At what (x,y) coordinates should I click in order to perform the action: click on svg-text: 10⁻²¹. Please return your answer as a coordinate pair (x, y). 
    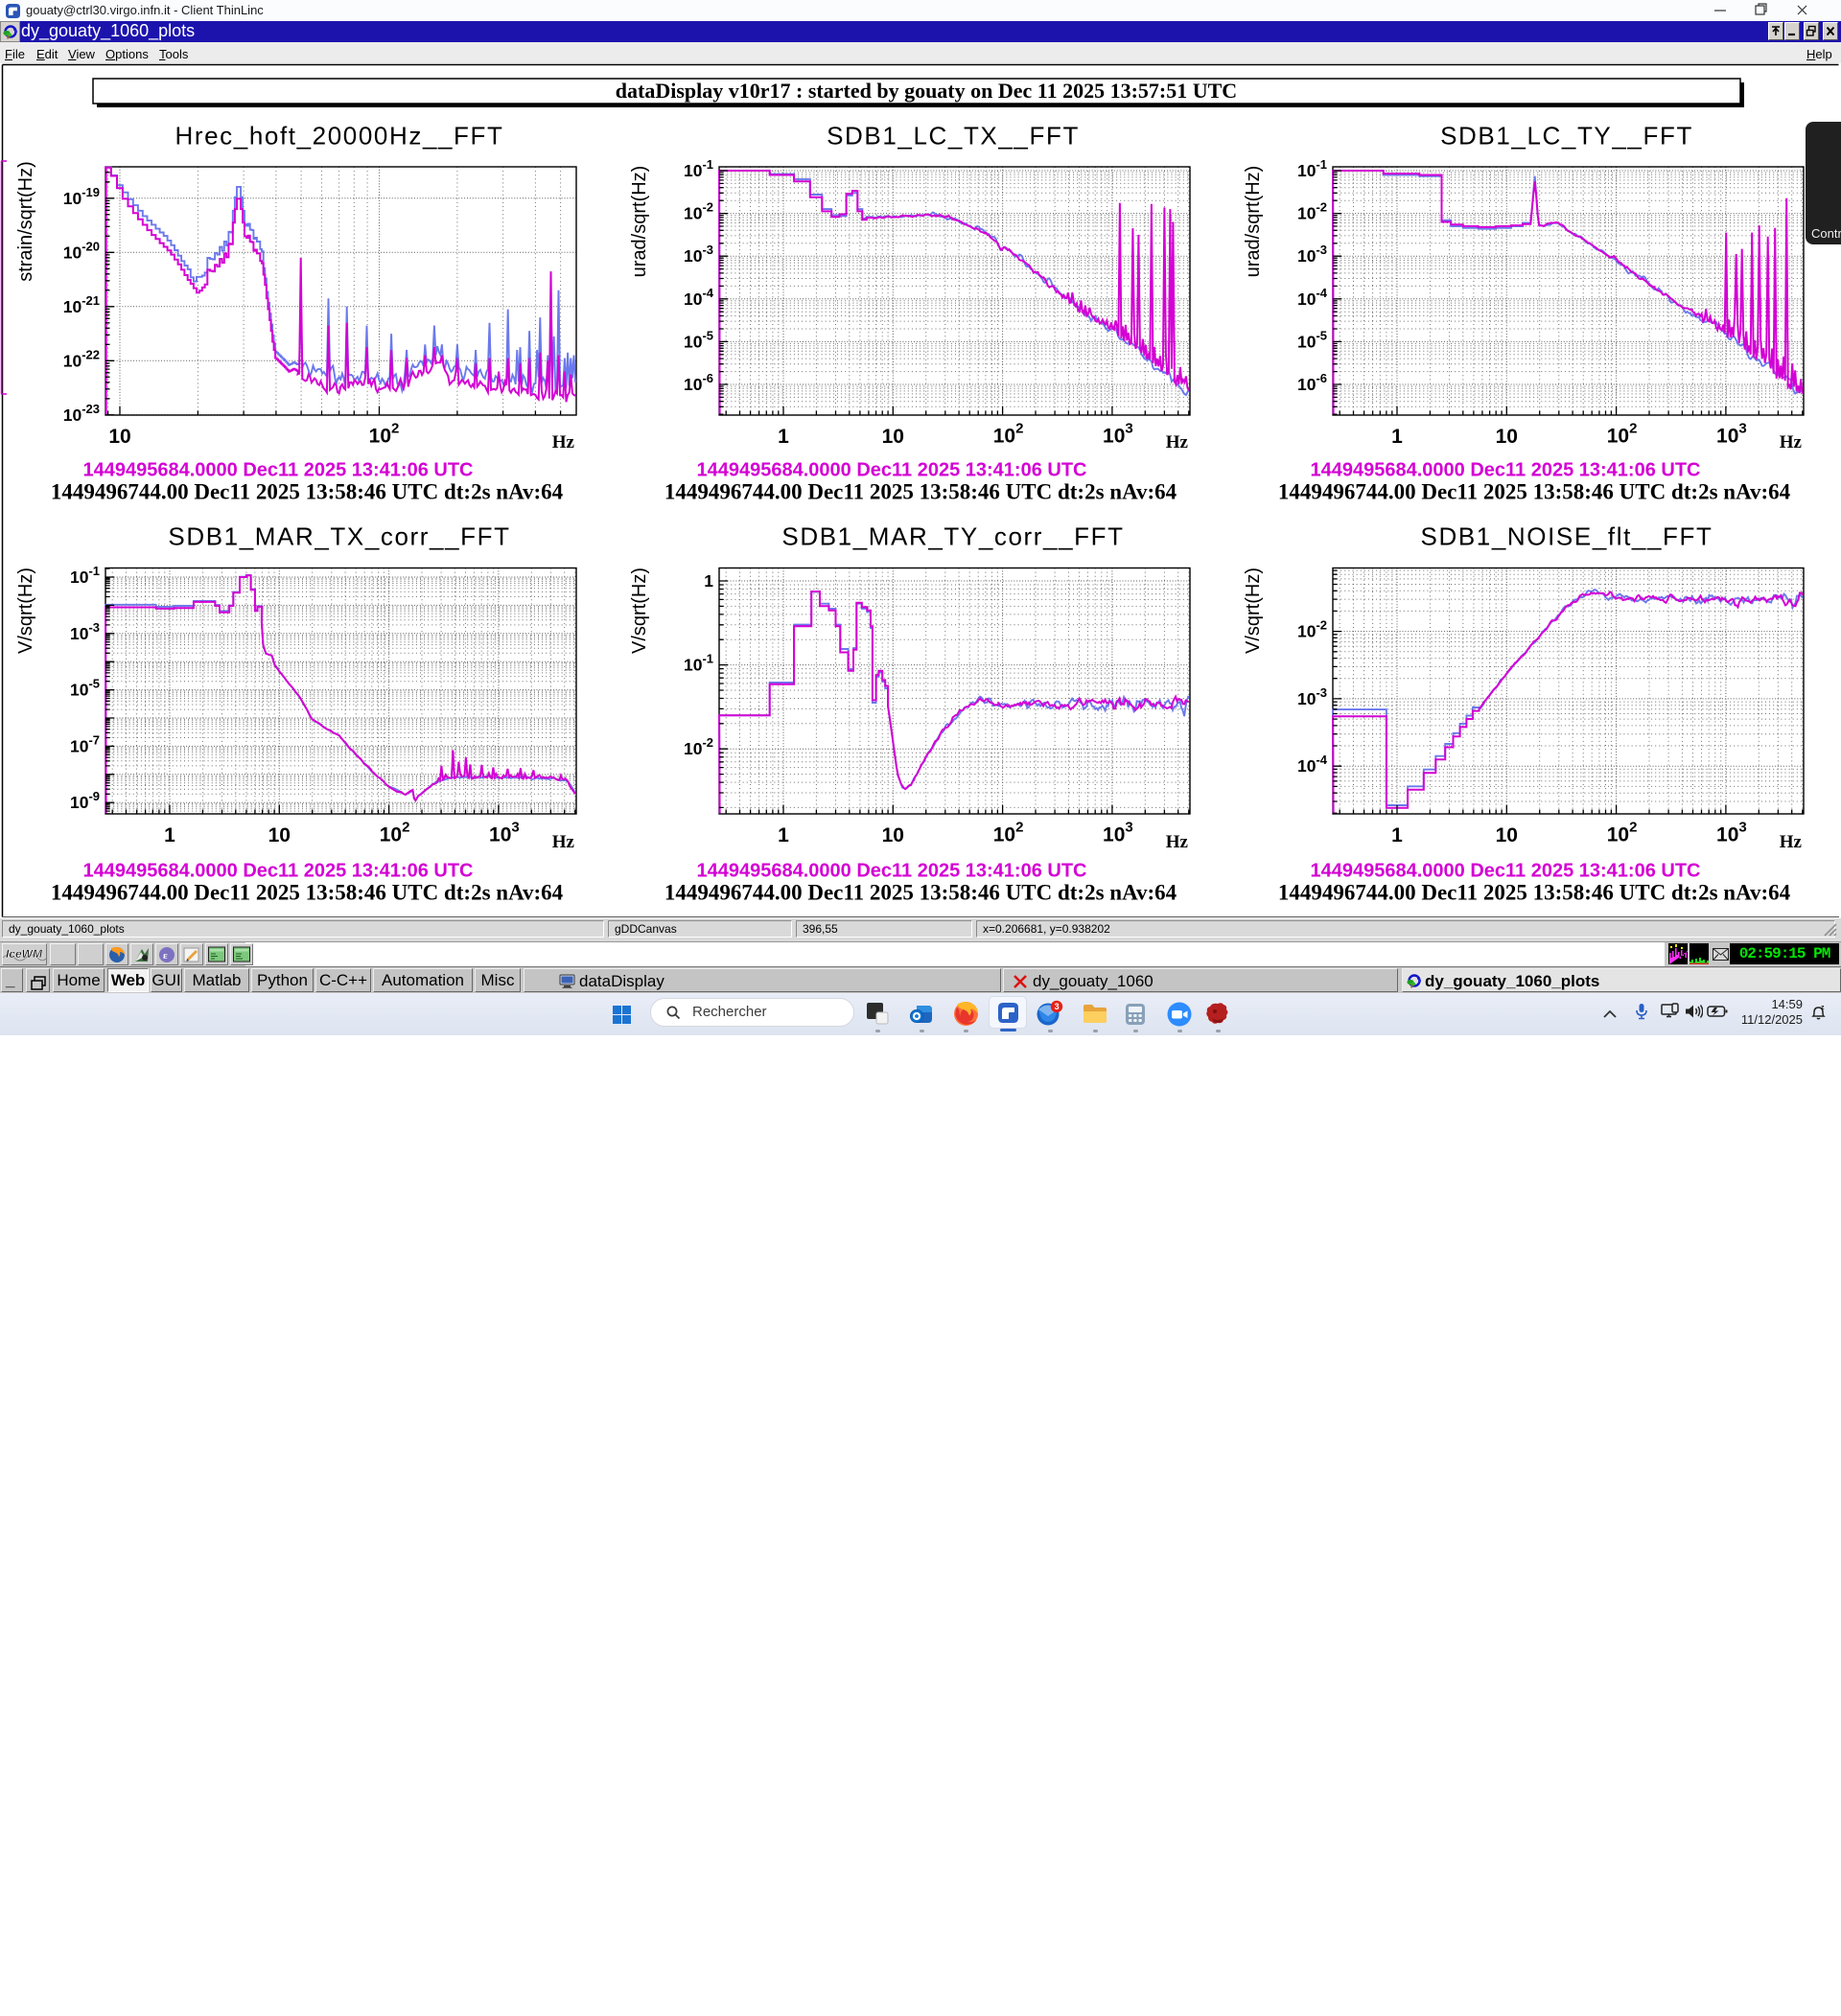
    Looking at the image, I should click on (82, 304).